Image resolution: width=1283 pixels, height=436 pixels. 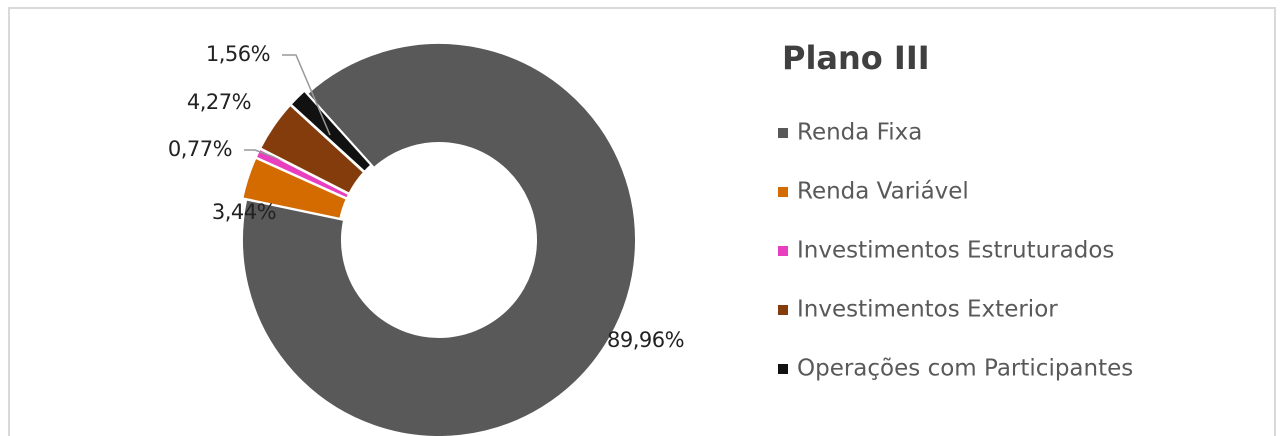 What do you see at coordinates (883, 192) in the screenshot?
I see `legend-label: Renda Variável` at bounding box center [883, 192].